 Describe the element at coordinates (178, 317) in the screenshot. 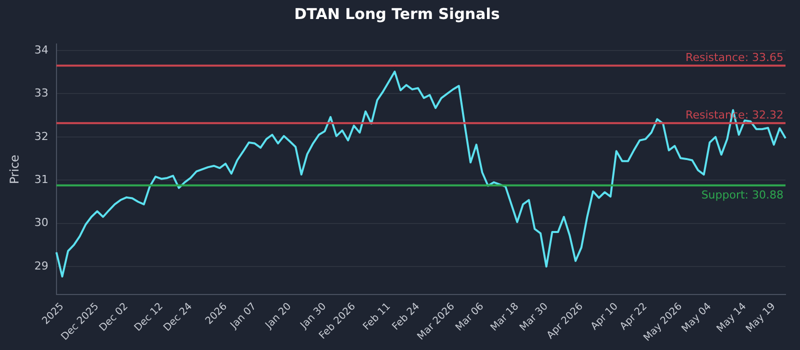

I see `x-tick-label: Dec 24` at that location.